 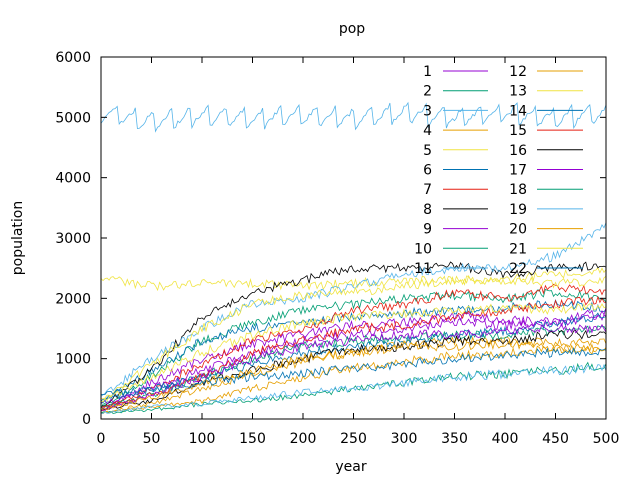 I want to click on legend-label: 21, so click(x=518, y=249).